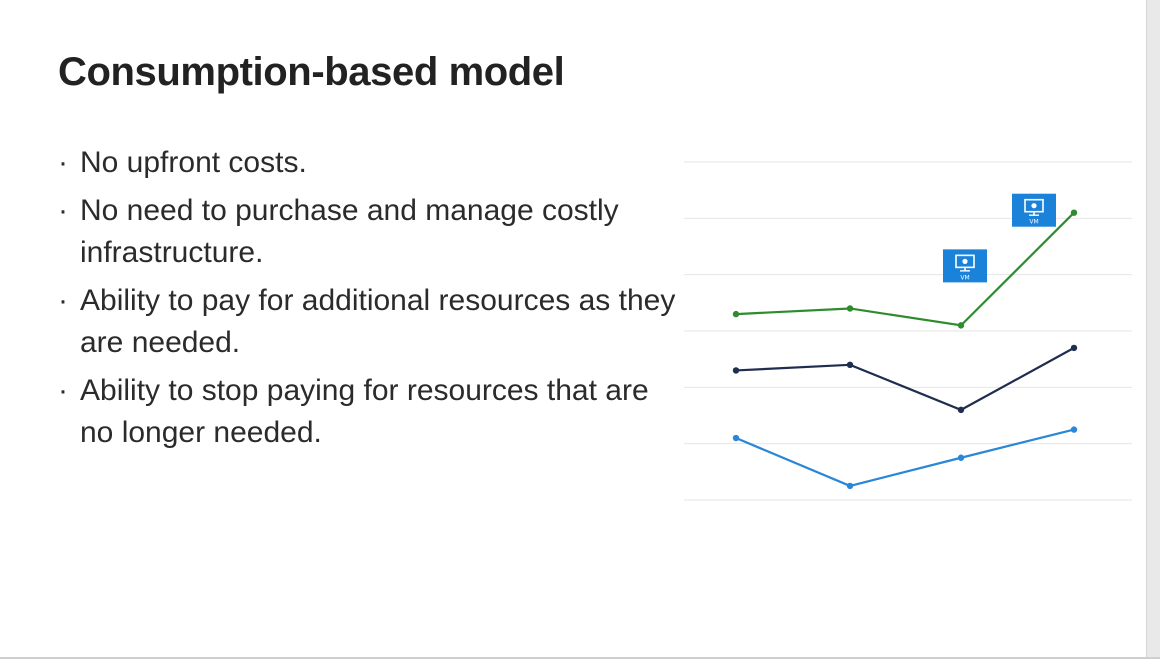 The image size is (1160, 659). What do you see at coordinates (905, 458) in the screenshot?
I see `series-line-blue` at bounding box center [905, 458].